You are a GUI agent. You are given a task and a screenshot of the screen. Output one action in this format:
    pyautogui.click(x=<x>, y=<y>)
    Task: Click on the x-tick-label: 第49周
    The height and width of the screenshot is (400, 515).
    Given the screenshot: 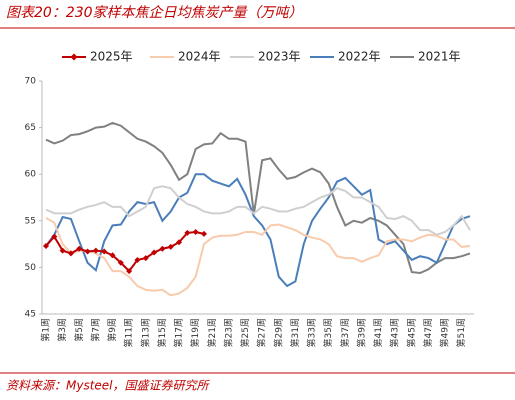 What is the action you would take?
    pyautogui.click(x=445, y=332)
    